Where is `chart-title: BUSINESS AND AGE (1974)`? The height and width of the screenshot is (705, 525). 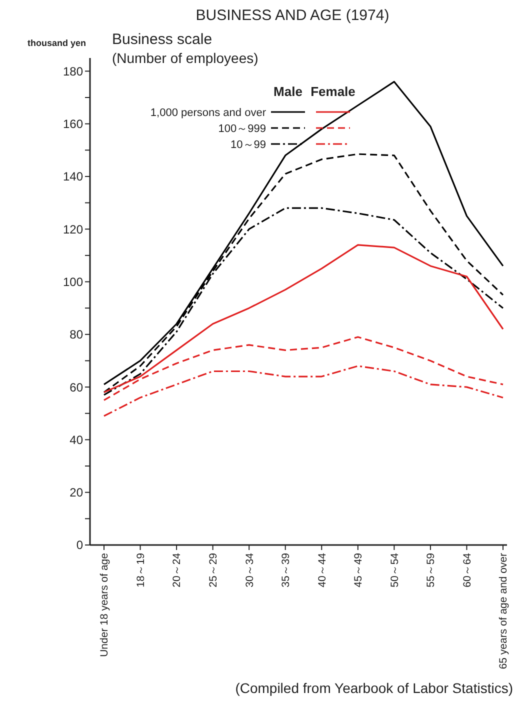
chart-title: BUSINESS AND AGE (1974) is located at coordinates (293, 15).